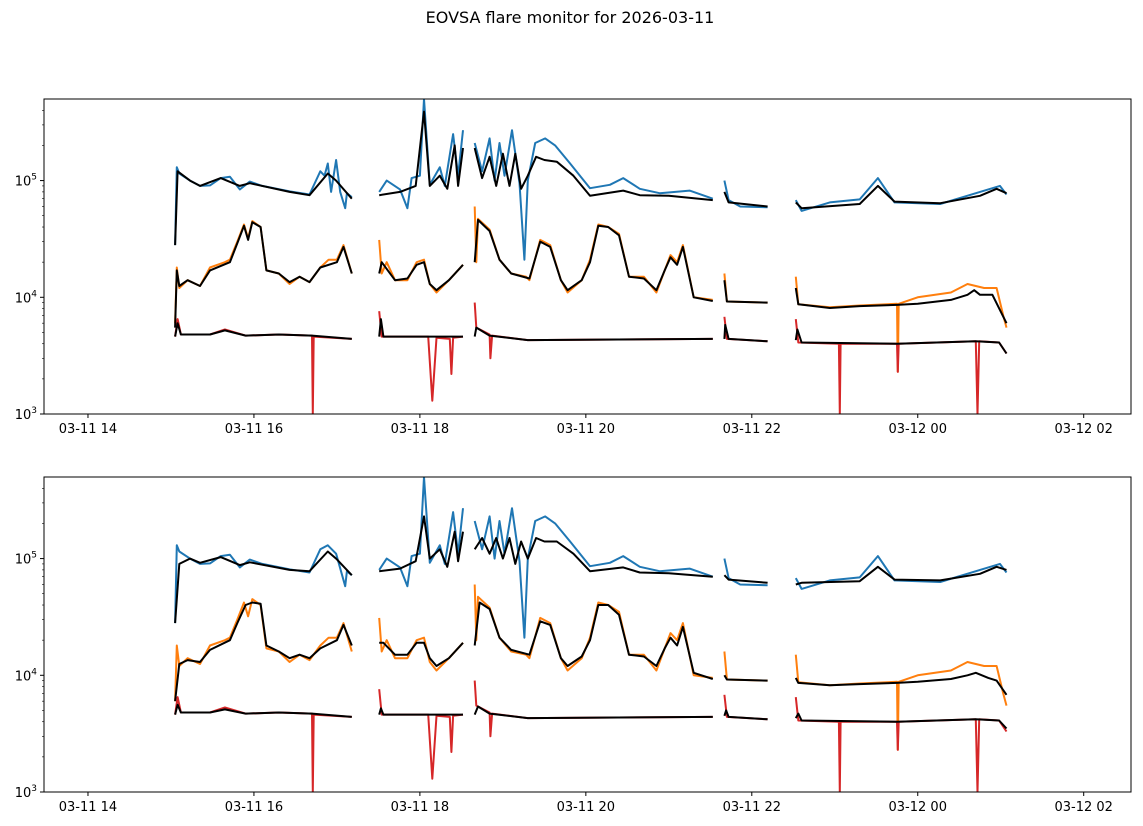 The height and width of the screenshot is (826, 1143). What do you see at coordinates (570, 17) in the screenshot?
I see `figure-title: EOVSA flare monitor for 2026-03-11` at bounding box center [570, 17].